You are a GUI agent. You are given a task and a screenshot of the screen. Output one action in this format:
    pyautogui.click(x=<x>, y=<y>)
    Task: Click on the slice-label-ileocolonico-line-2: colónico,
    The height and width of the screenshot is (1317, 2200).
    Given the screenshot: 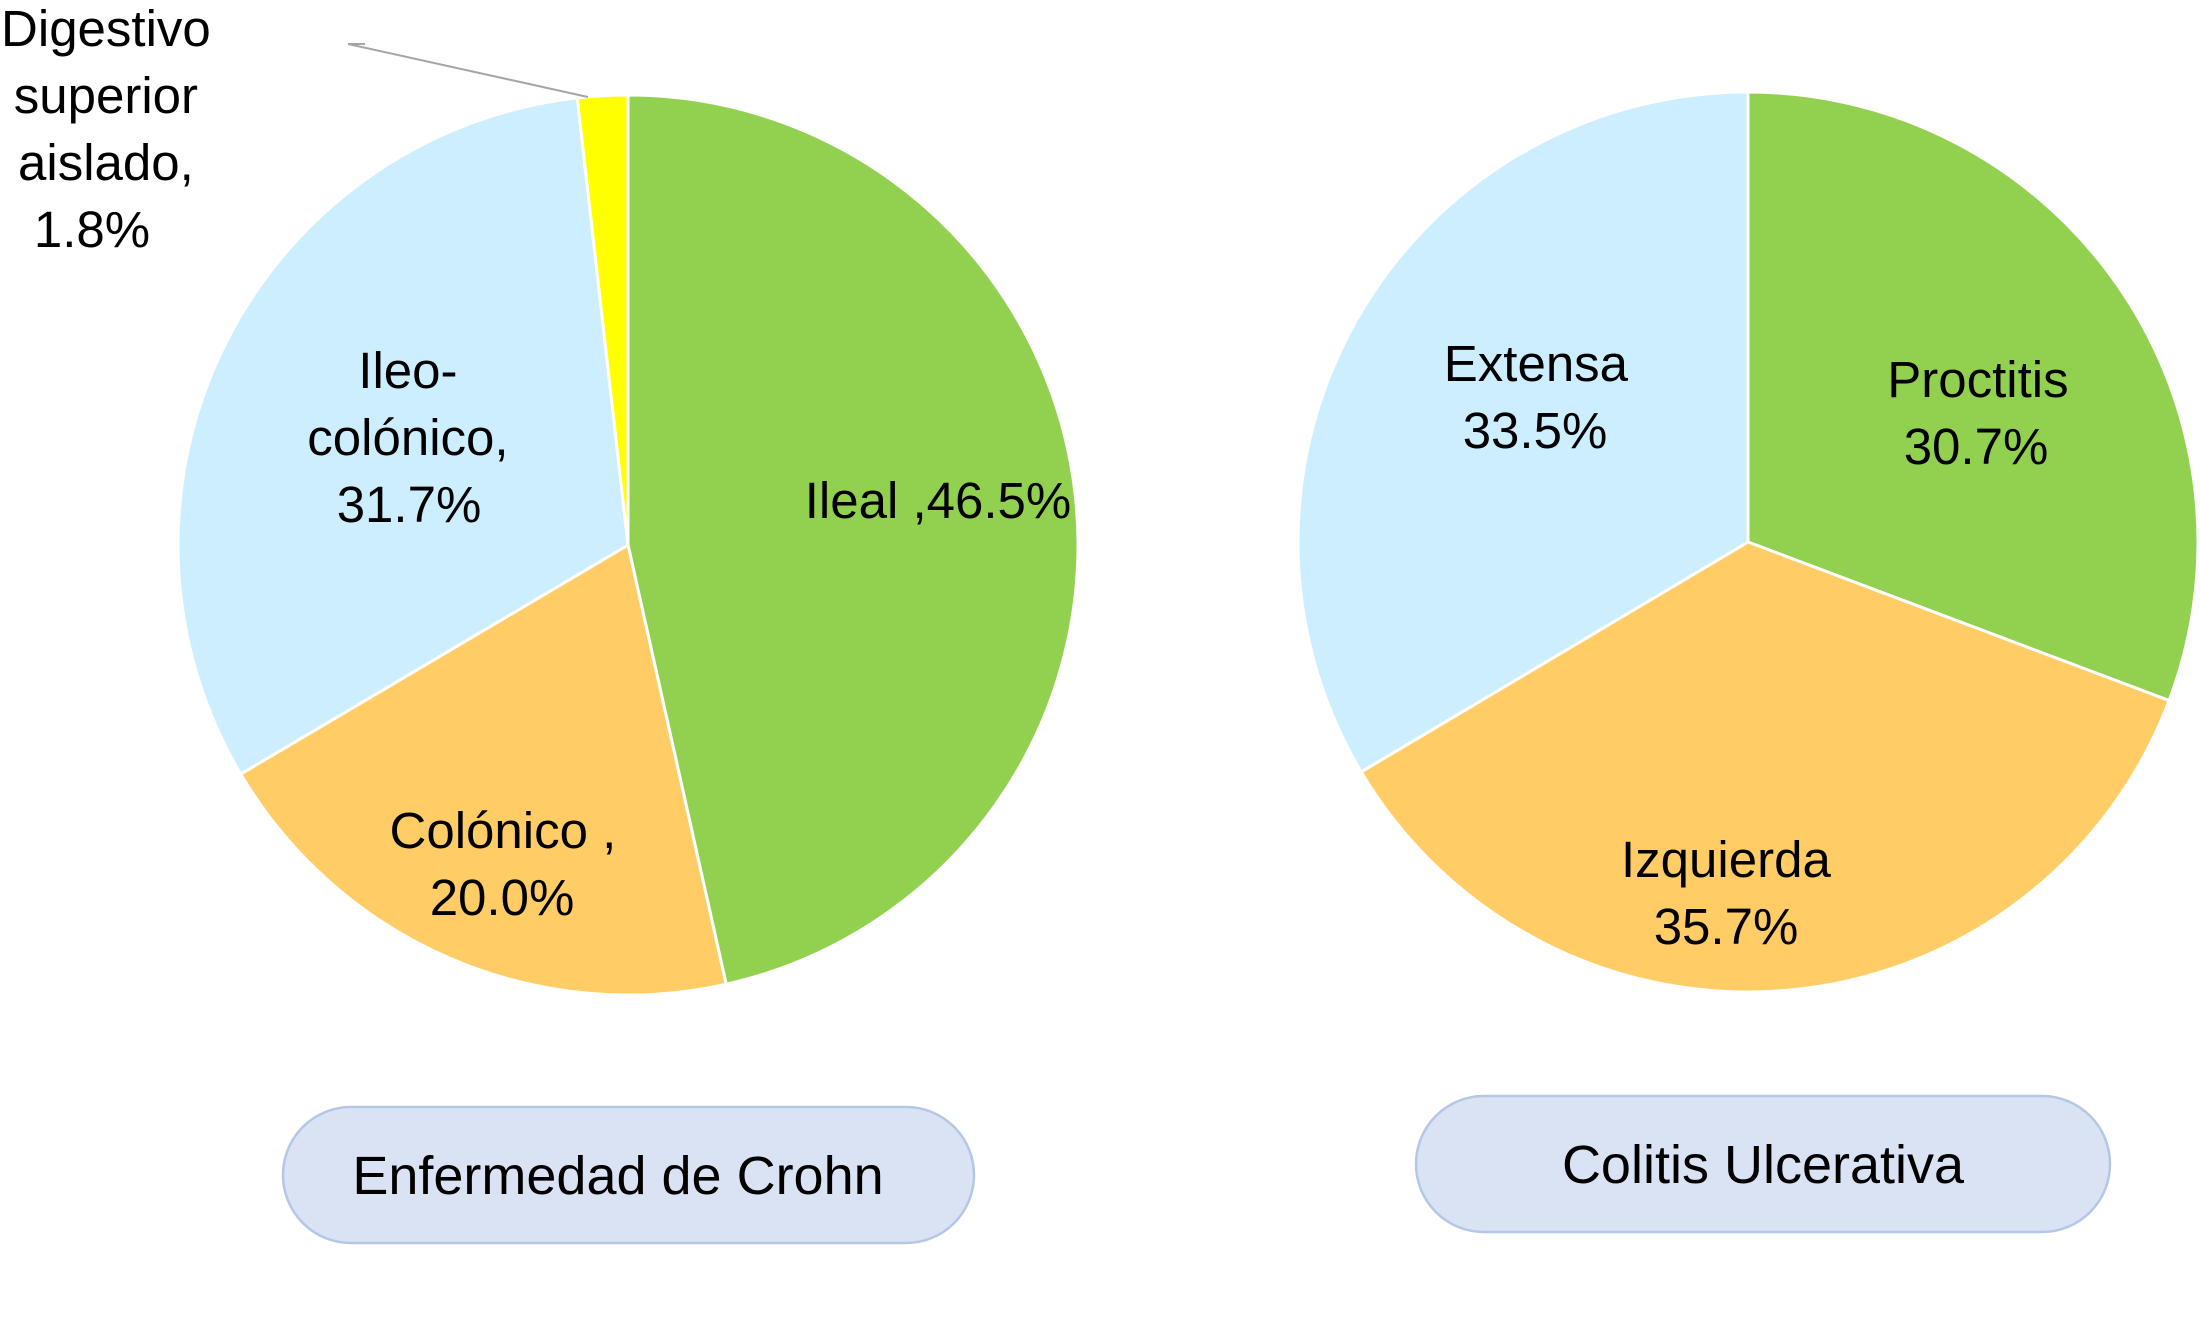 What is the action you would take?
    pyautogui.click(x=407, y=437)
    